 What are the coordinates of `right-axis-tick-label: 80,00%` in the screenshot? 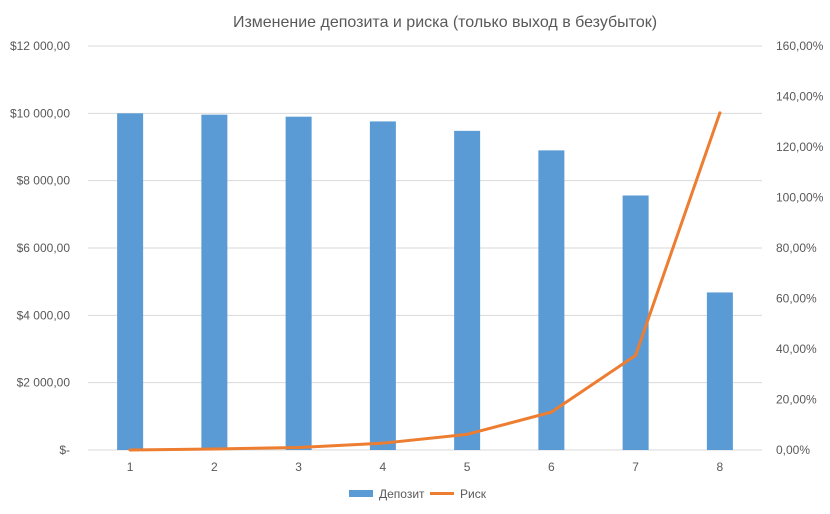 It's located at (796, 248).